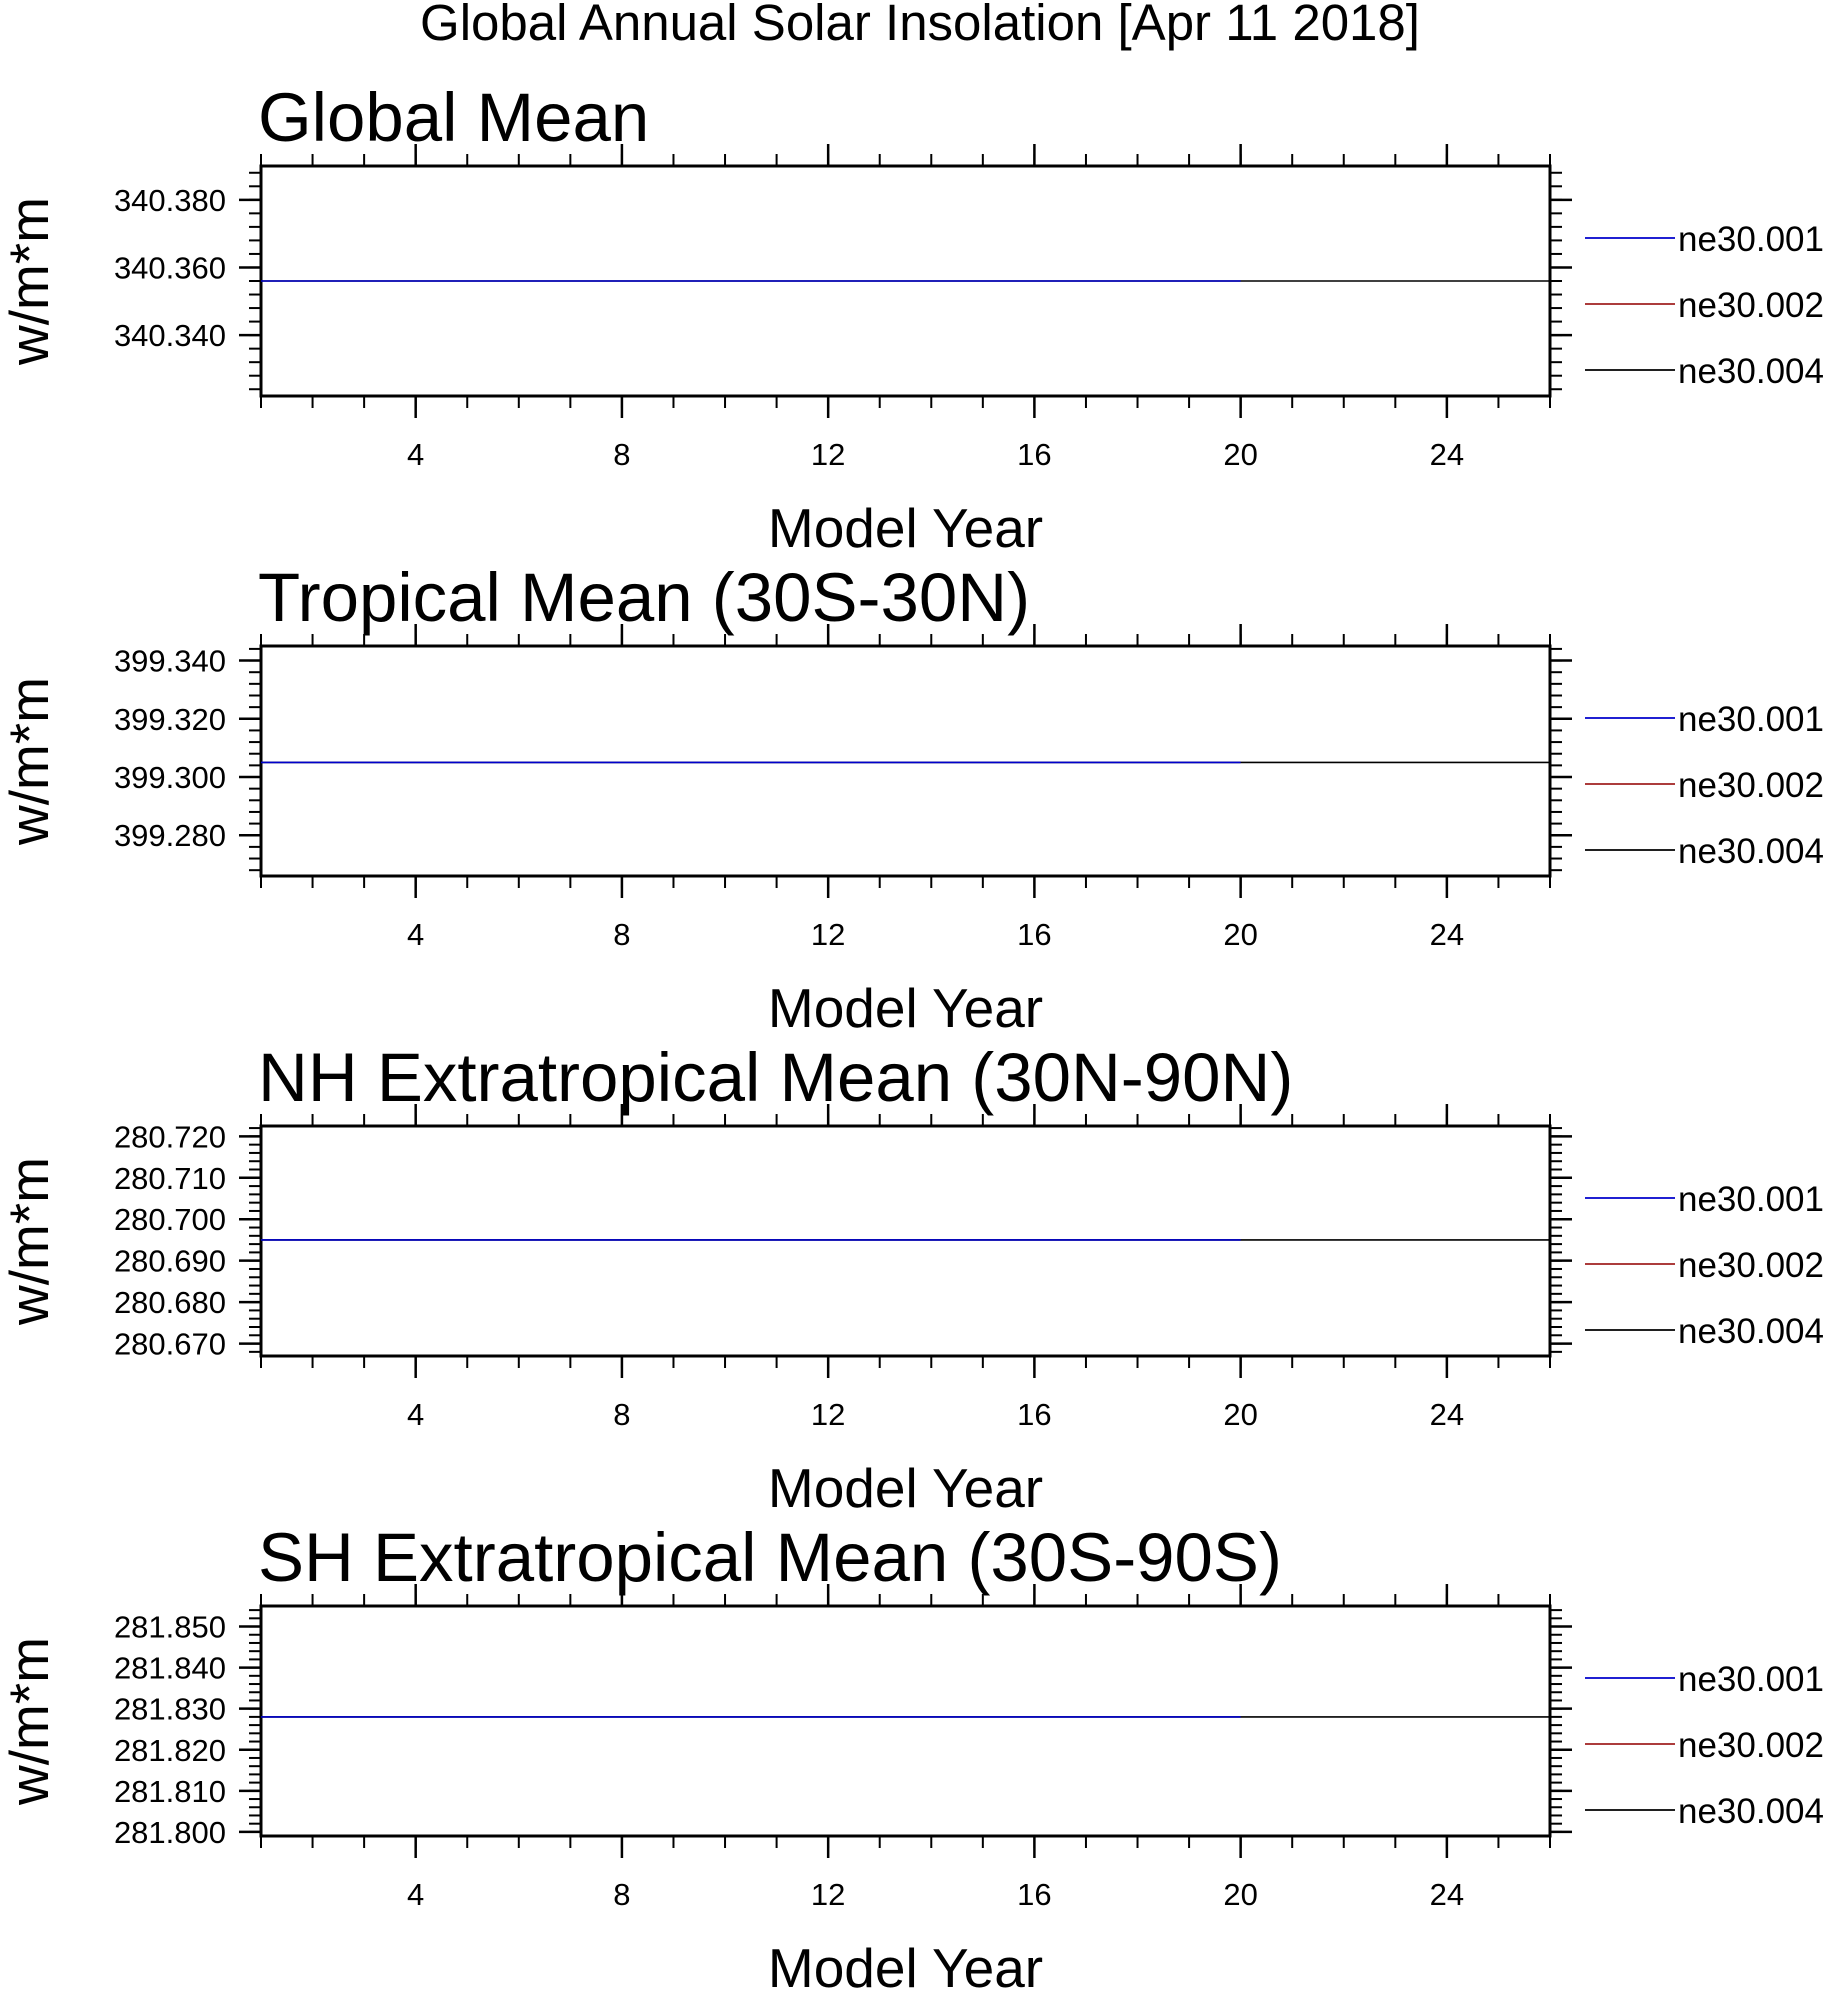  Describe the element at coordinates (170, 1832) in the screenshot. I see `y-tick-label: 281.800` at that location.